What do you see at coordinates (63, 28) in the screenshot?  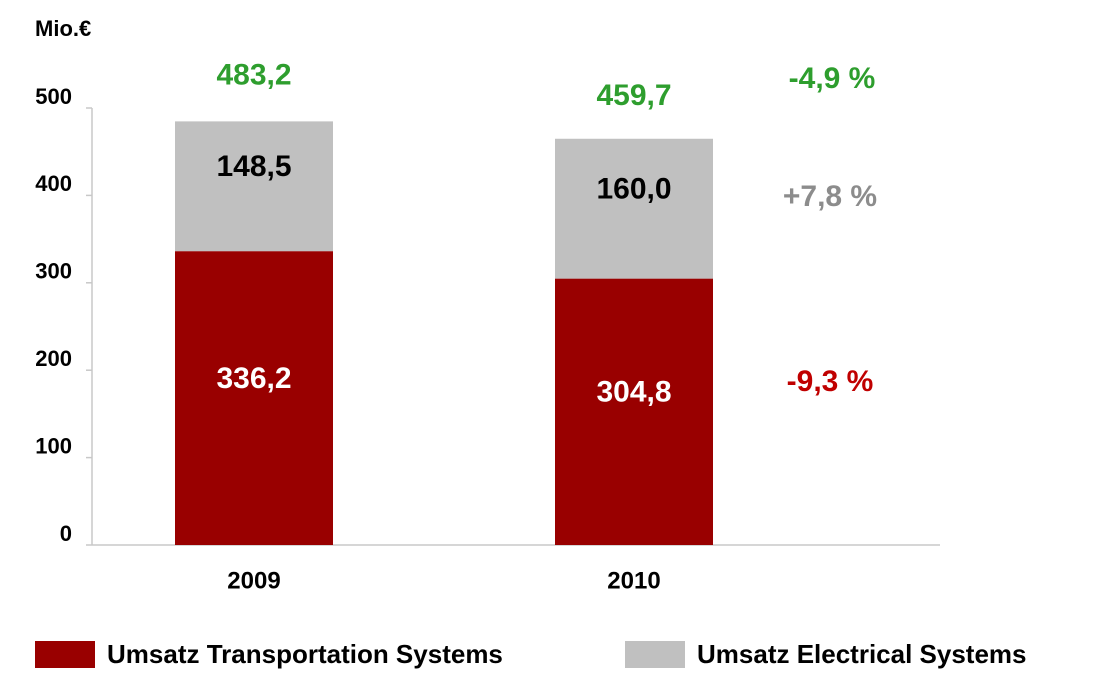 I see `y-axis-label: Mio.€` at bounding box center [63, 28].